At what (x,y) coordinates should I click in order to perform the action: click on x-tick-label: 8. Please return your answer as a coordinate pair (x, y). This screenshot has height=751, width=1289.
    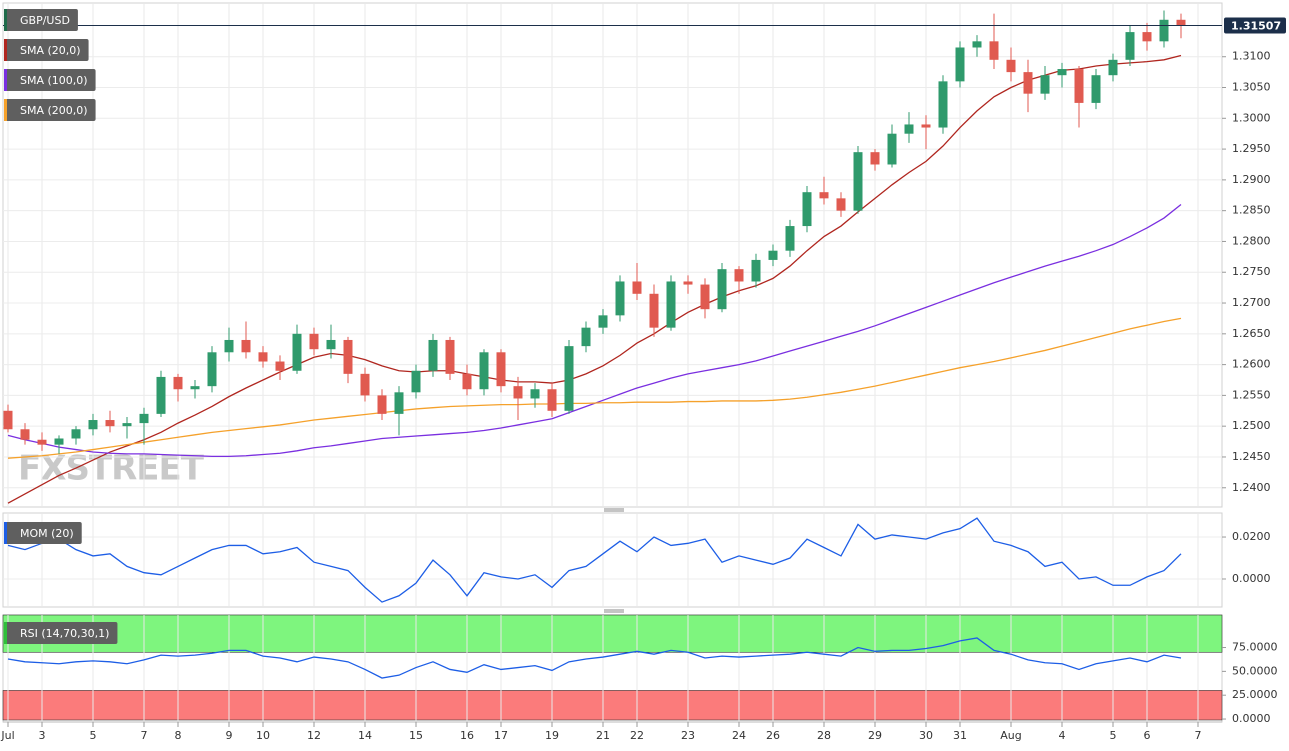
    Looking at the image, I should click on (178, 735).